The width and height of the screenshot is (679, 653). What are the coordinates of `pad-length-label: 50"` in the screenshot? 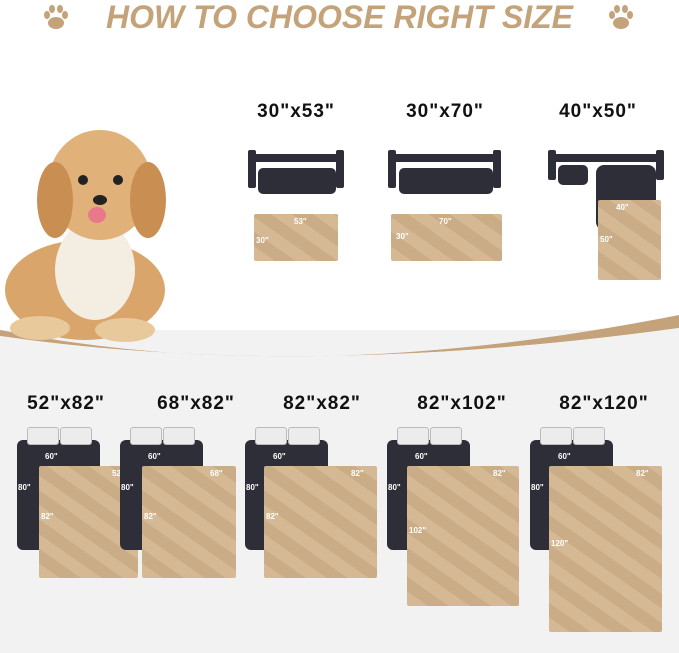 It's located at (606, 239).